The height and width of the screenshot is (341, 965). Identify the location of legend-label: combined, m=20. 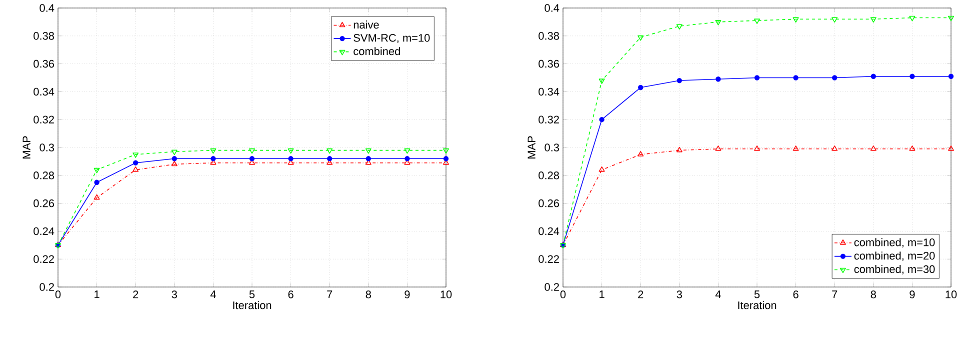
(894, 256).